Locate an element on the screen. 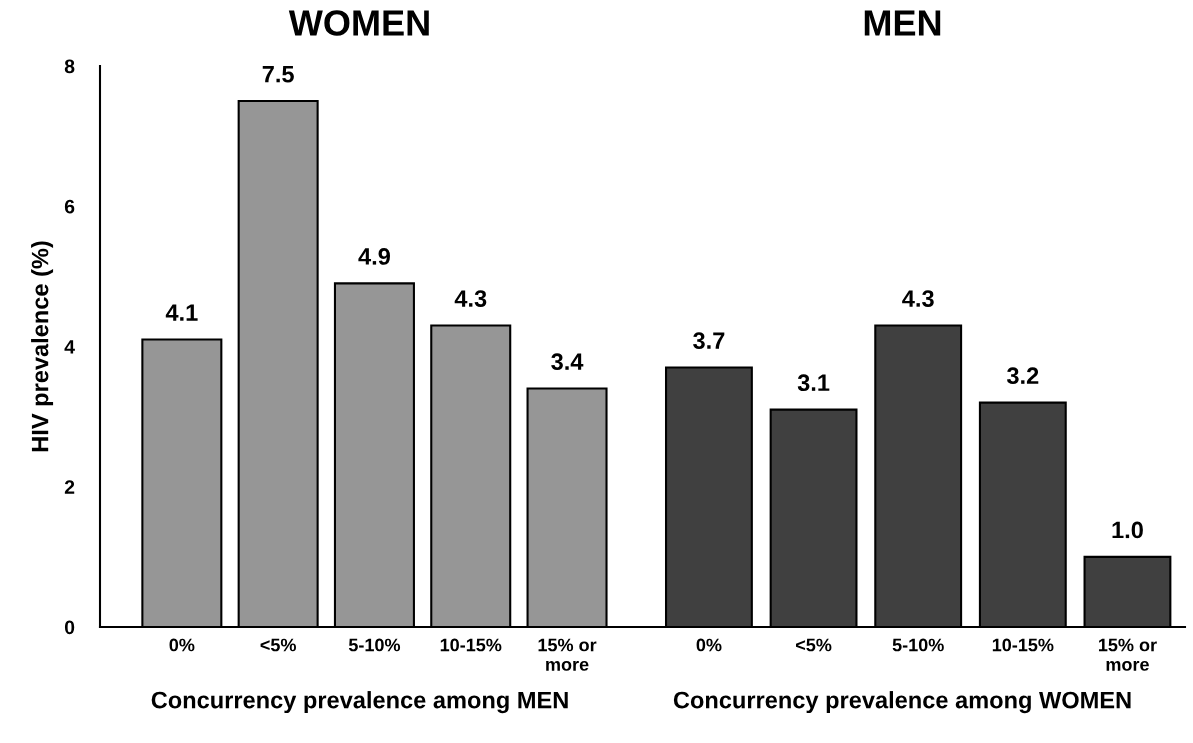  y-tick-label: 8 is located at coordinates (69, 66).